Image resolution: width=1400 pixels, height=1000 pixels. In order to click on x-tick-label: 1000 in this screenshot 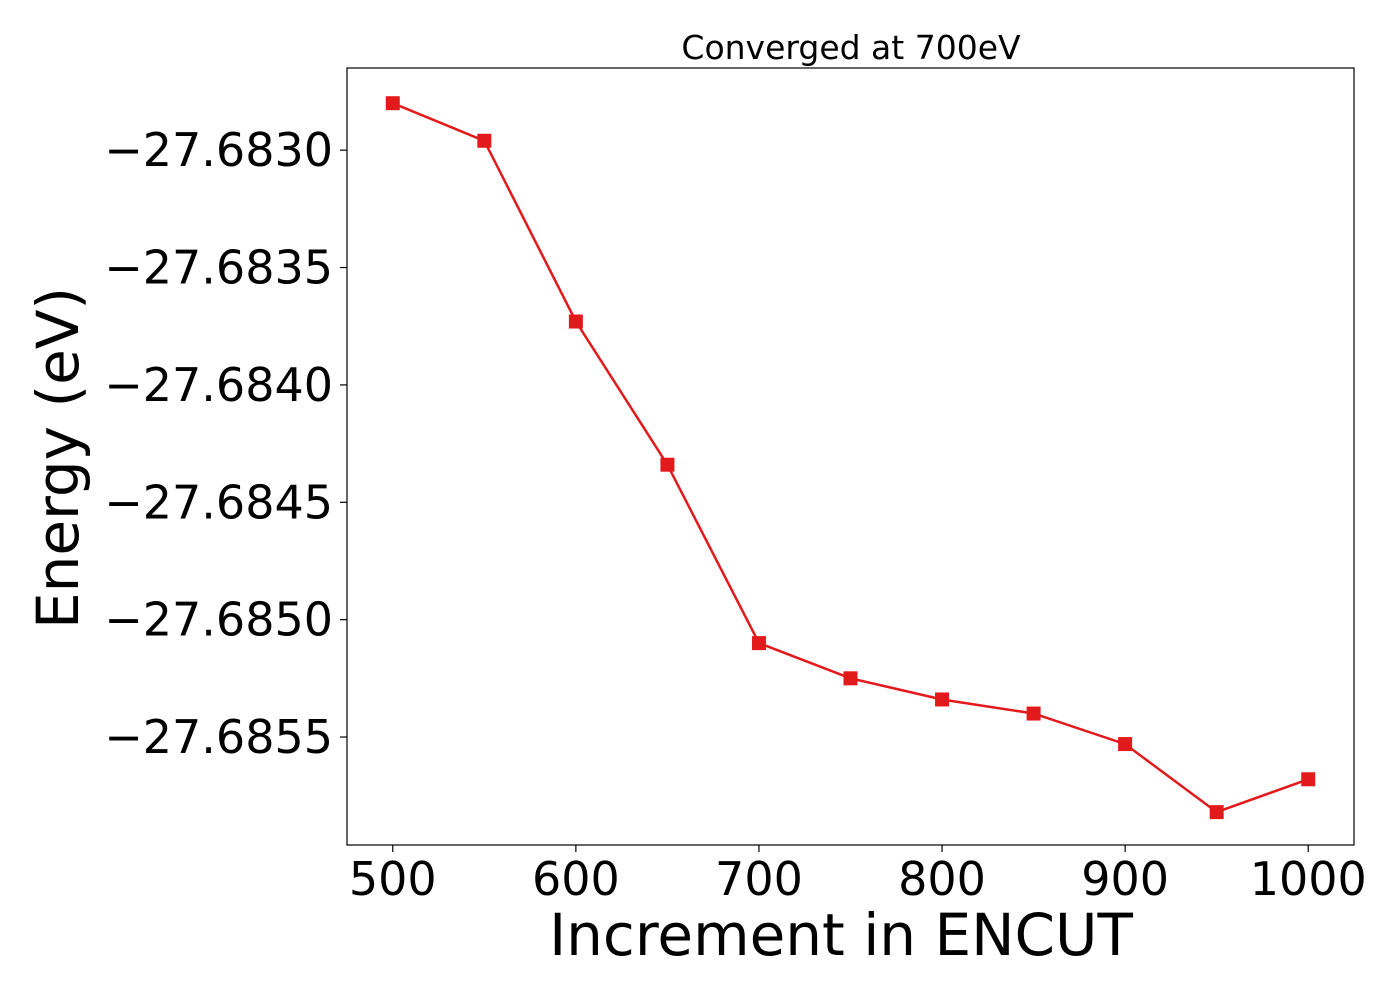, I will do `click(1308, 879)`.